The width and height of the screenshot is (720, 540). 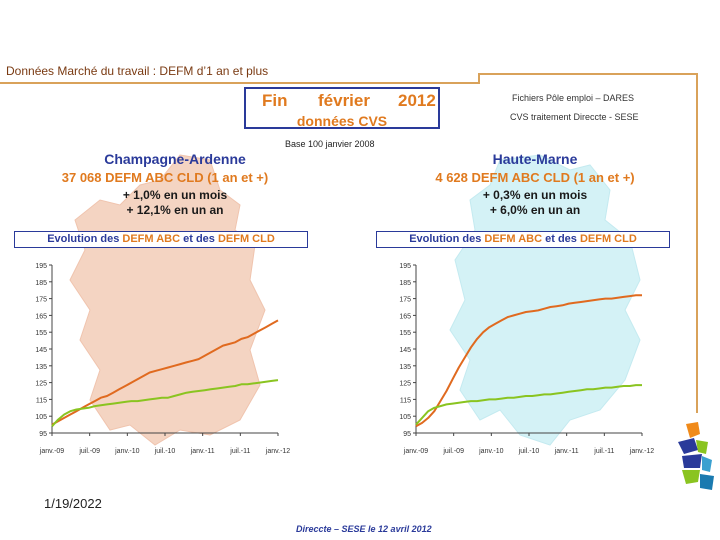 I want to click on title-year: 2012, so click(x=417, y=100).